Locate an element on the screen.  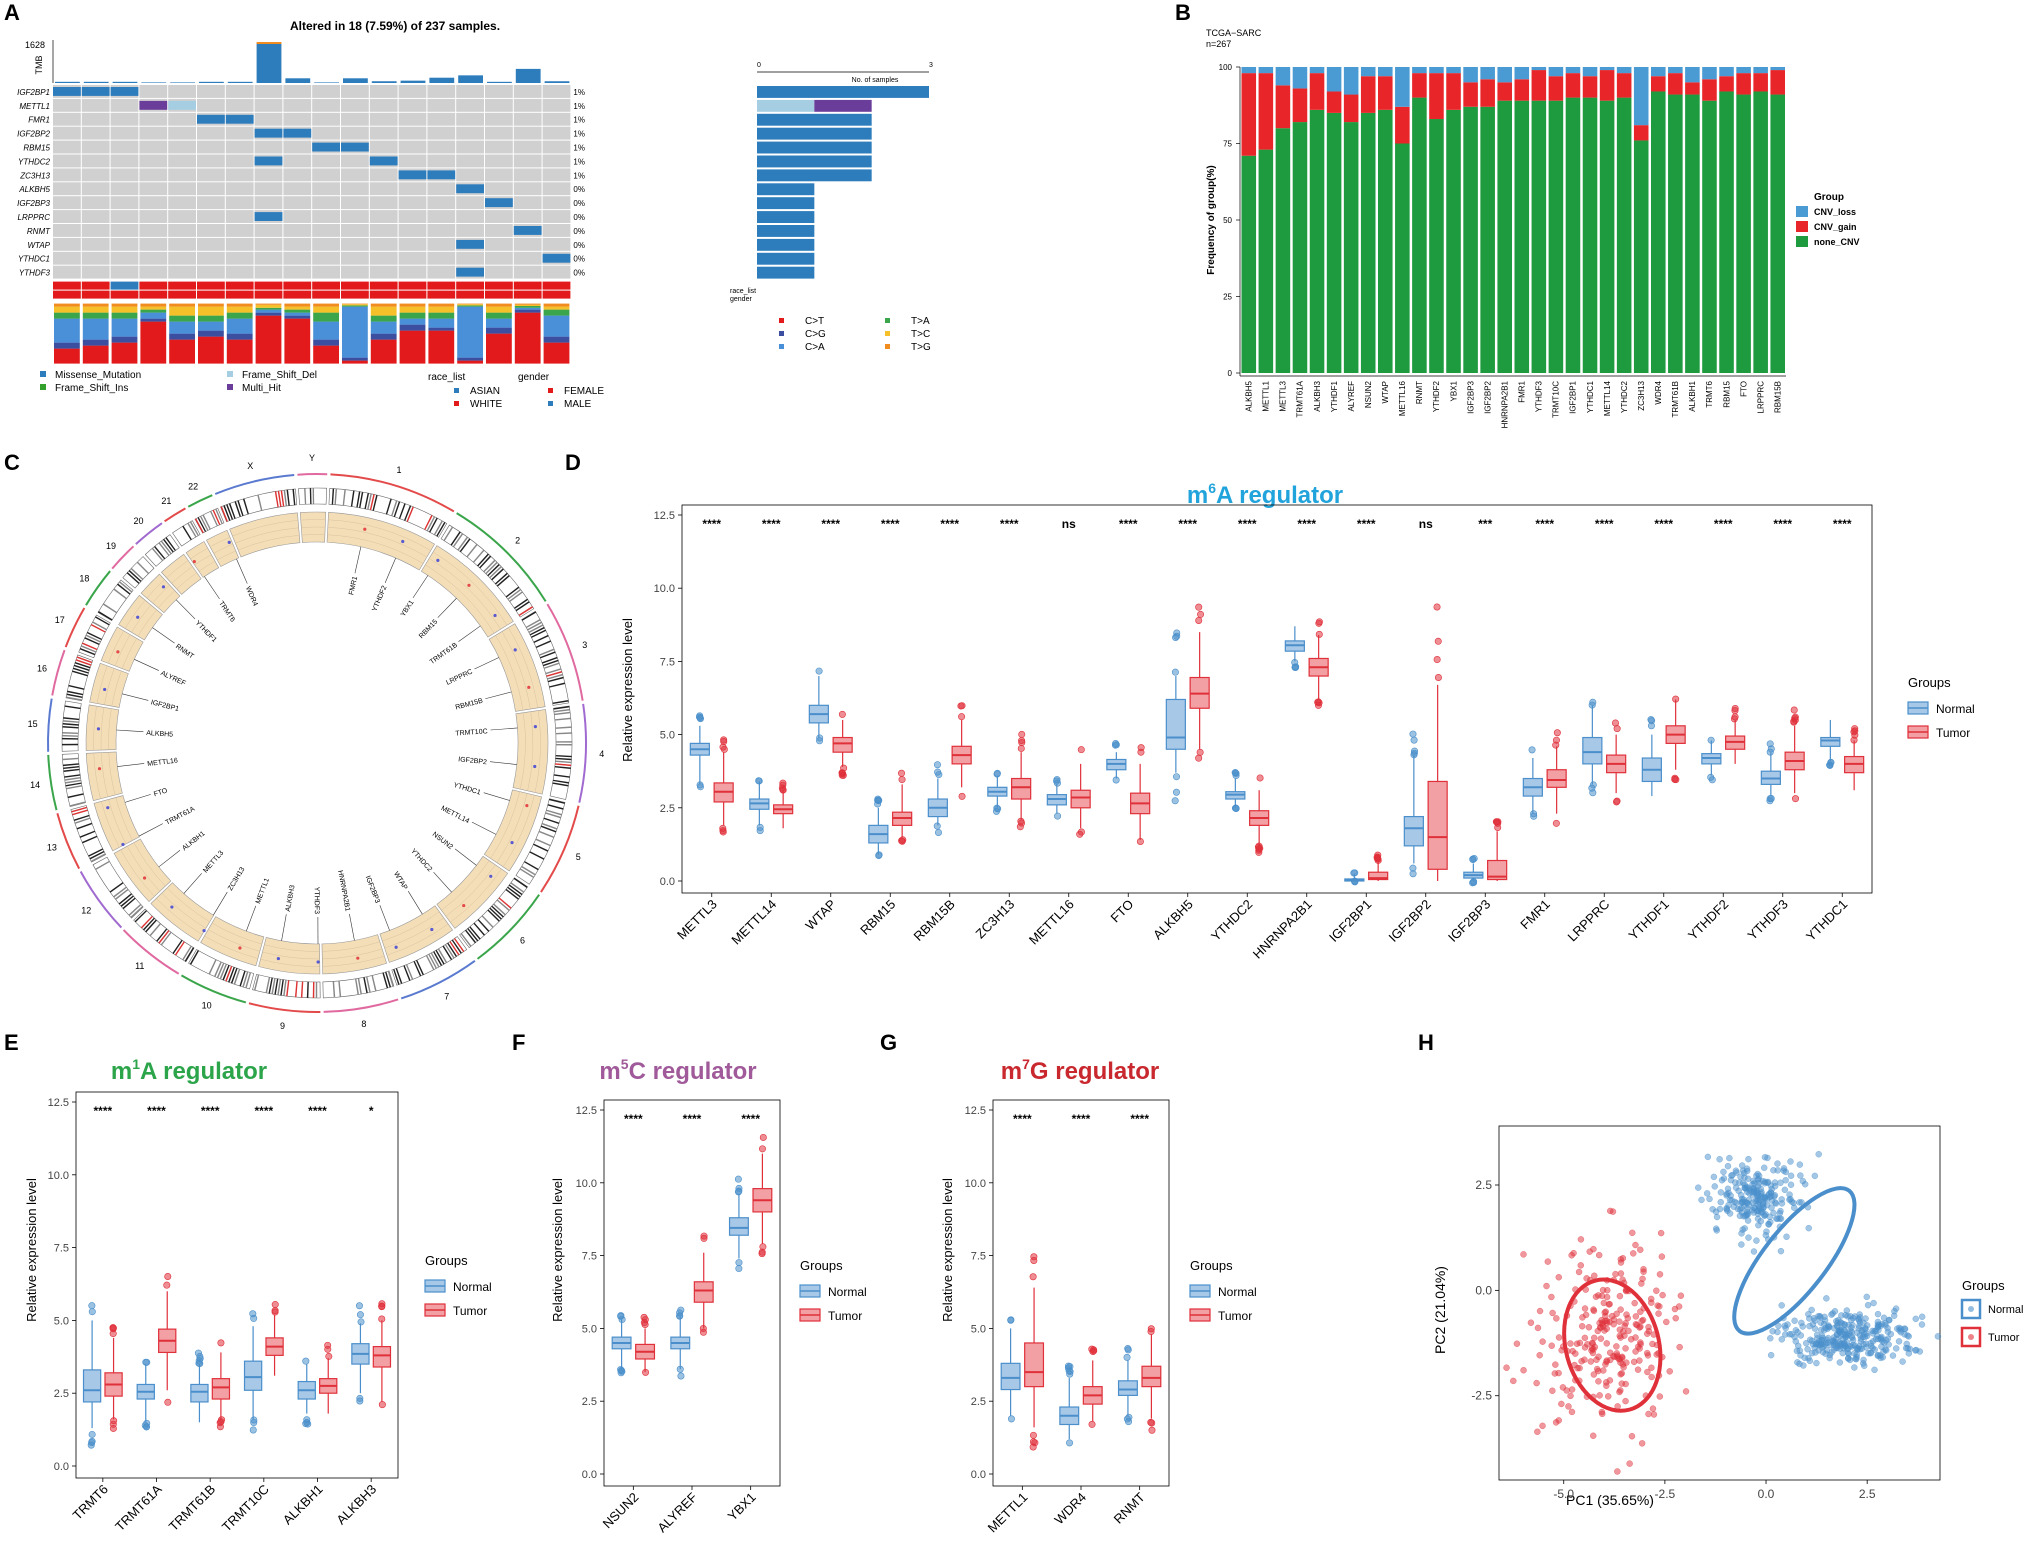
box-body is located at coordinates (1010, 1376).